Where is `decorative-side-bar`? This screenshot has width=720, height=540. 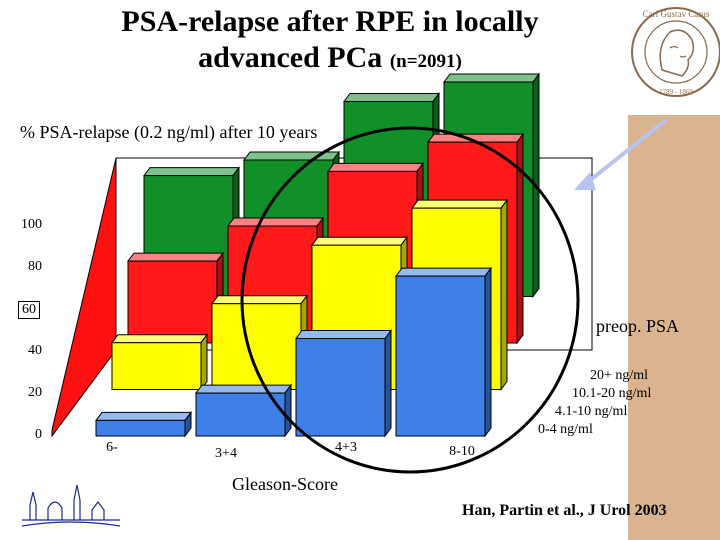 decorative-side-bar is located at coordinates (674, 327).